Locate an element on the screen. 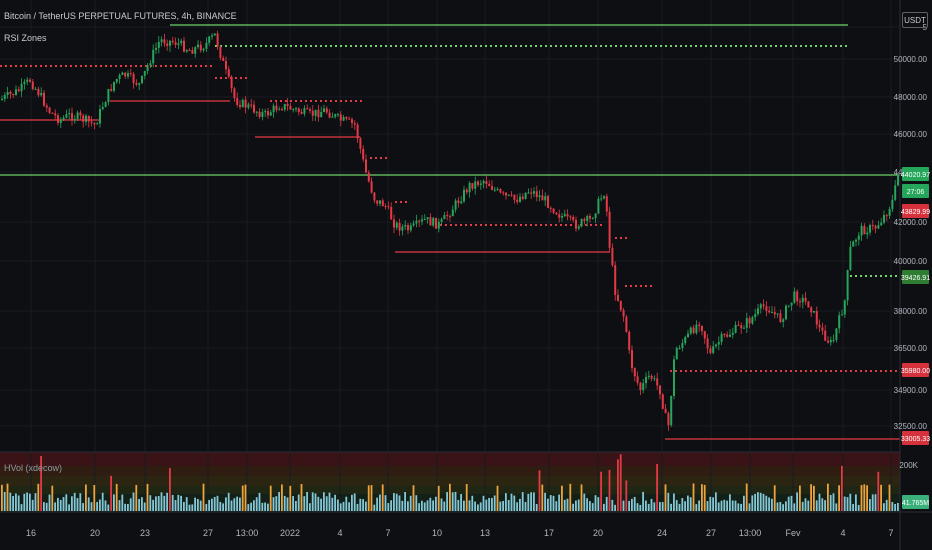  currency-badge: USDT is located at coordinates (915, 20).